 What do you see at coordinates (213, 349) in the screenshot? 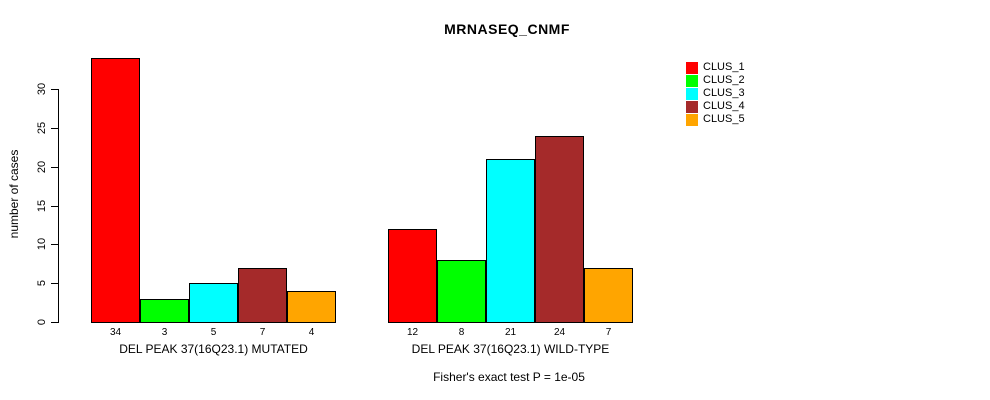
I see `x-category-label: DEL PEAK 37(16Q23.1) MUTATED` at bounding box center [213, 349].